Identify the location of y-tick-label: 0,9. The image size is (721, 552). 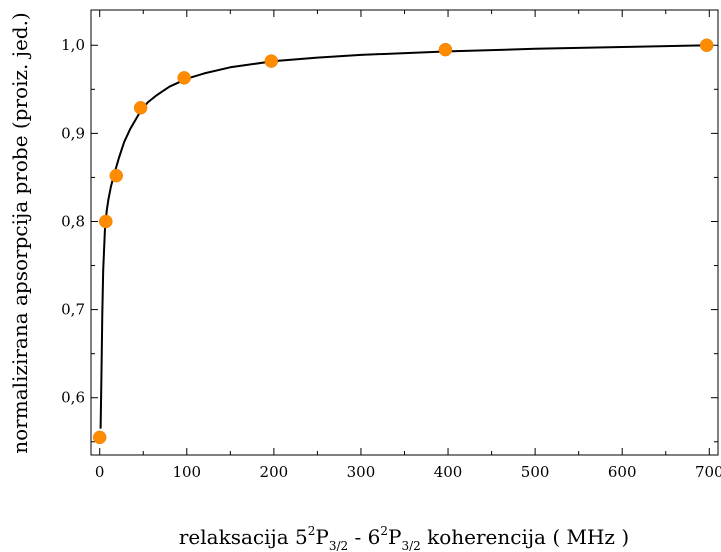
(73, 133).